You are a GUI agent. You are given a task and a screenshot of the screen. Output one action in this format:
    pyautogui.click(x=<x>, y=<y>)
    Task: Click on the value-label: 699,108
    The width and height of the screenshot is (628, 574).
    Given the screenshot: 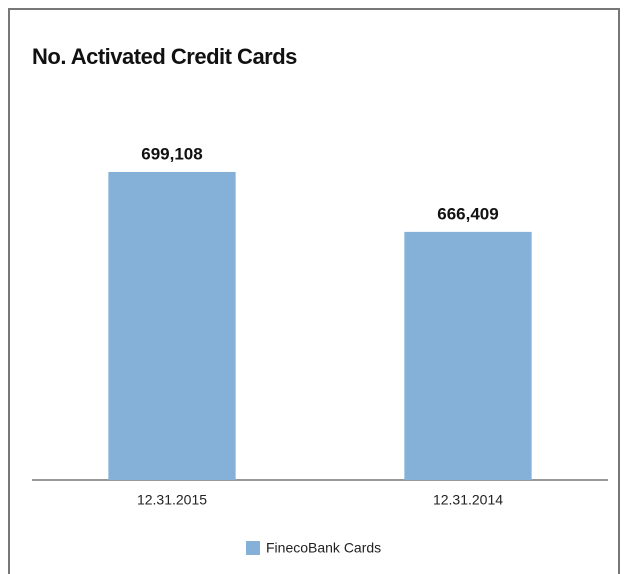 What is the action you would take?
    pyautogui.click(x=171, y=153)
    